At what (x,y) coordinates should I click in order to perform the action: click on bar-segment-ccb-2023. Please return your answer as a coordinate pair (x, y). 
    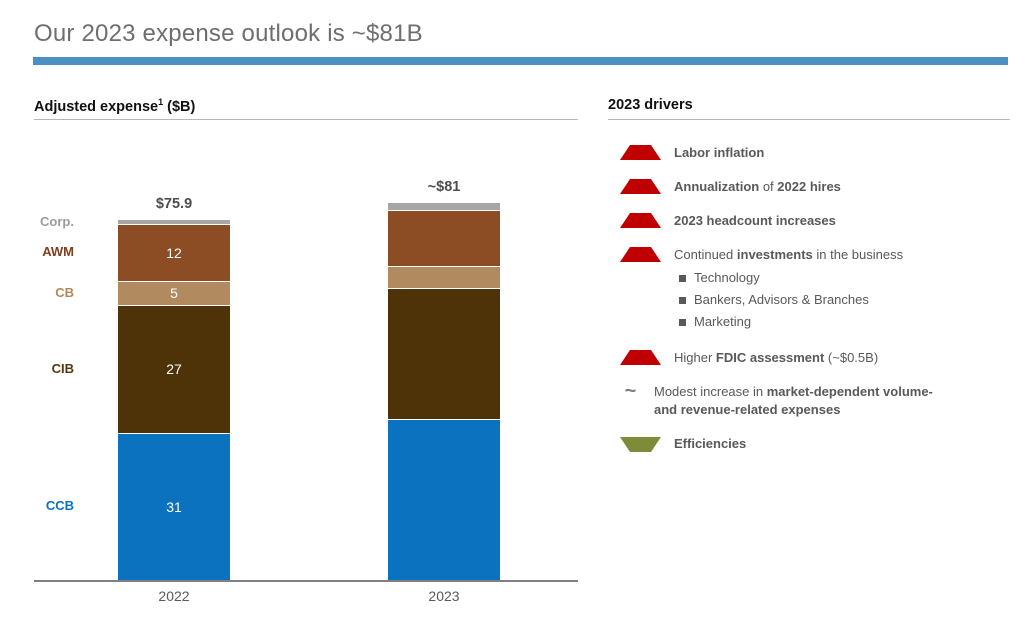
    Looking at the image, I should click on (444, 499).